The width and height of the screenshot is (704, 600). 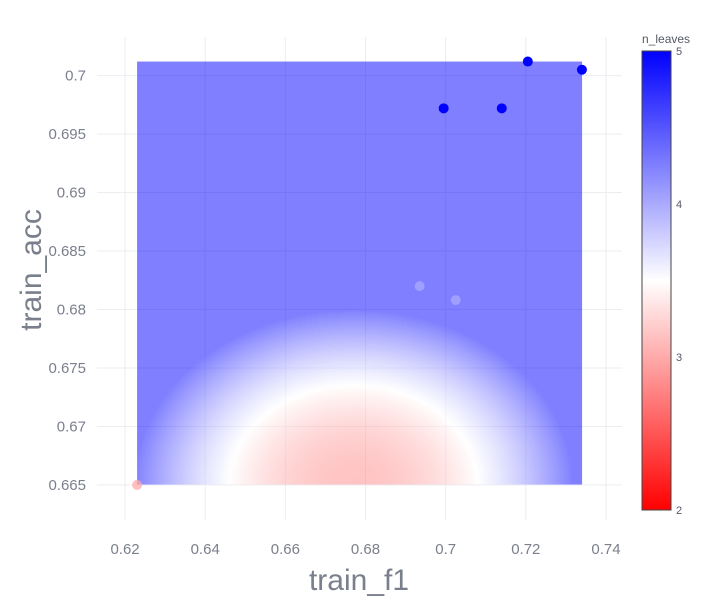 What do you see at coordinates (445, 549) in the screenshot?
I see `x-tick-label: 0.7` at bounding box center [445, 549].